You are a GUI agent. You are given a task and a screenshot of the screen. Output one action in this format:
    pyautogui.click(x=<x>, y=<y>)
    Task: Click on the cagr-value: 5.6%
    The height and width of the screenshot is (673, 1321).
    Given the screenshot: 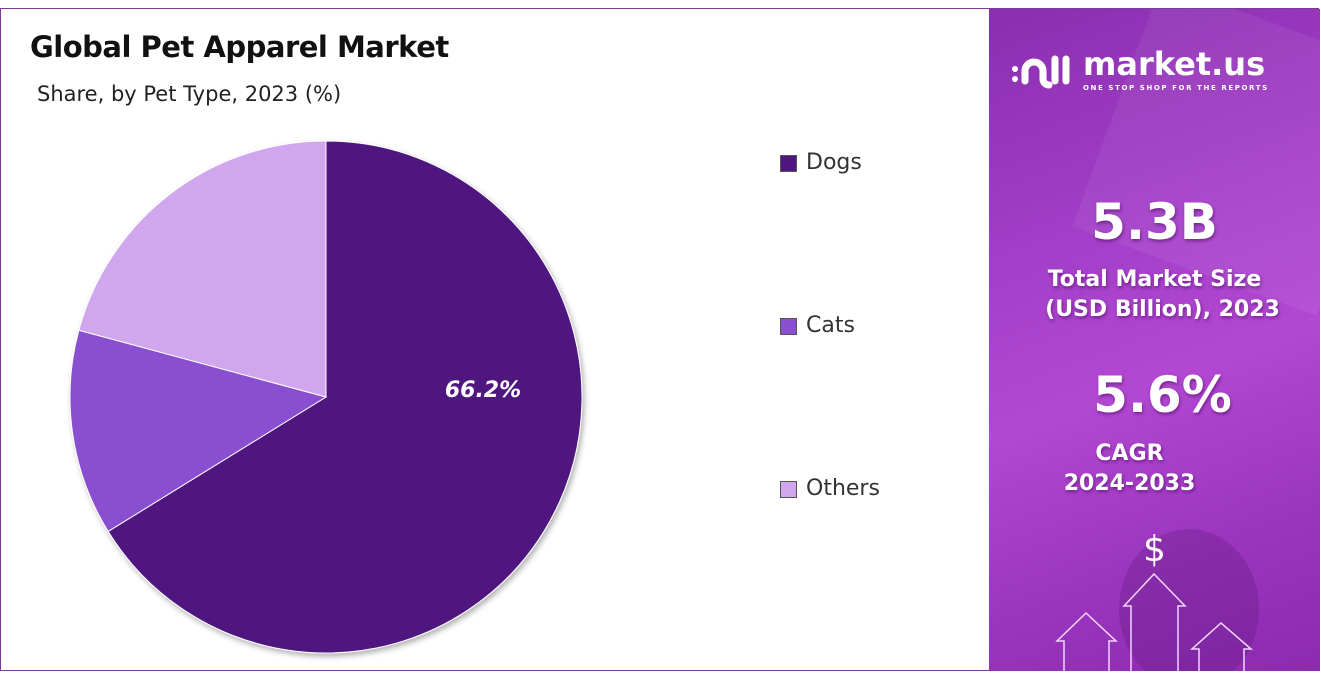 What is the action you would take?
    pyautogui.click(x=1162, y=395)
    